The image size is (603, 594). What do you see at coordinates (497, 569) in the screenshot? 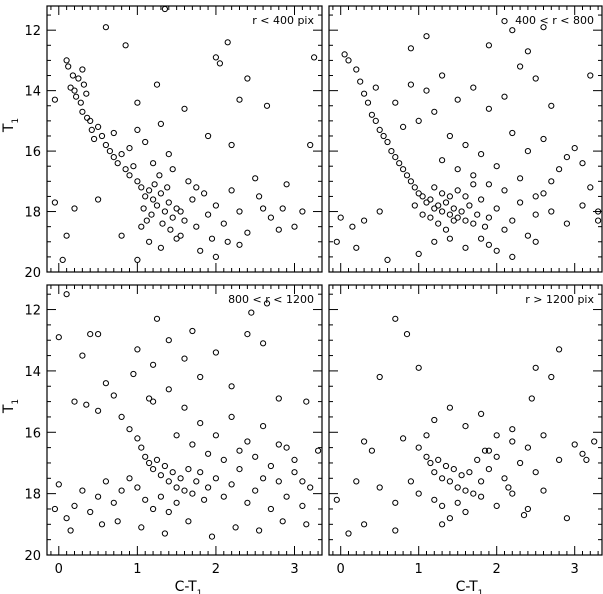
I see `x-tick-label: 2` at bounding box center [497, 569].